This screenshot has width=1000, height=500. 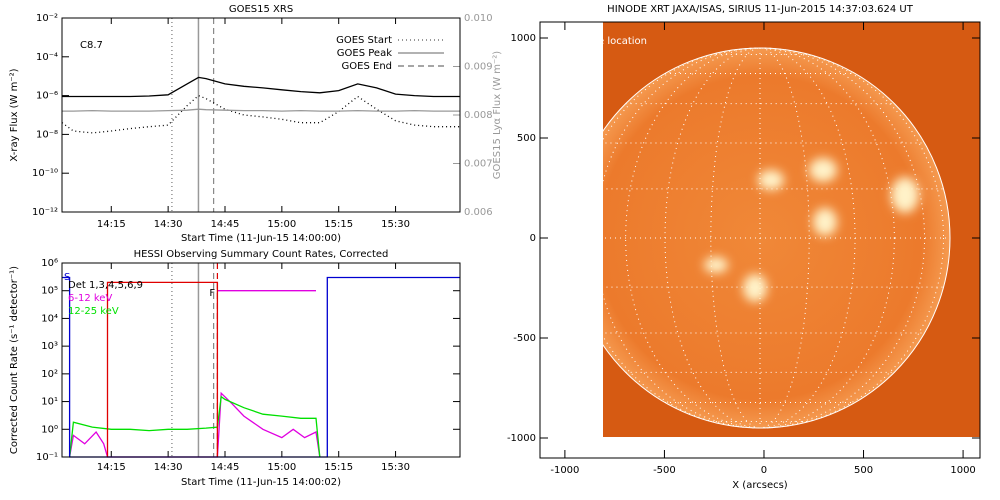 I want to click on y-tick-label: 10⁻¹, so click(x=47, y=457).